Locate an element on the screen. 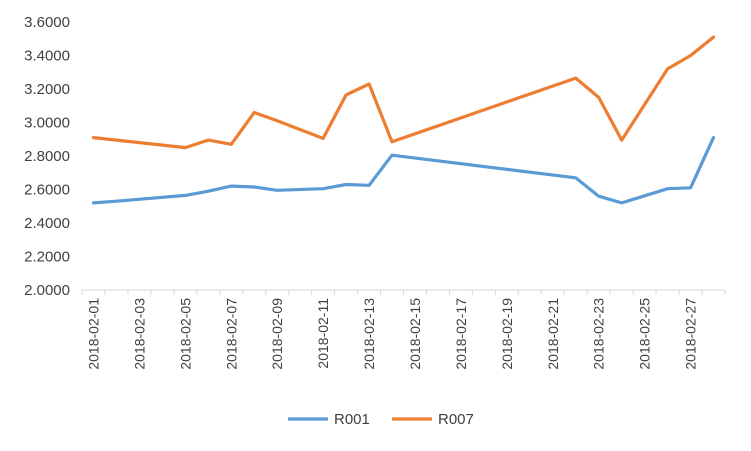 Image resolution: width=751 pixels, height=451 pixels. legend: R001 R007 is located at coordinates (381, 419).